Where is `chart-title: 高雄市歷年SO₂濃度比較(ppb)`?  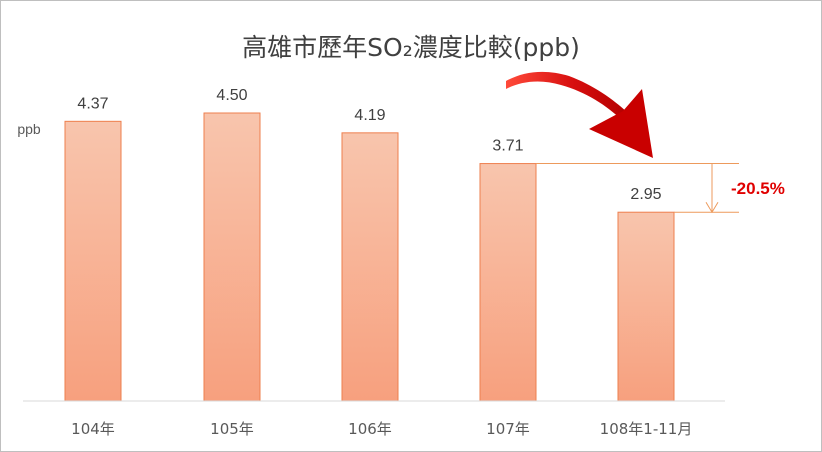
chart-title: 高雄市歷年SO₂濃度比較(ppb) is located at coordinates (411, 47).